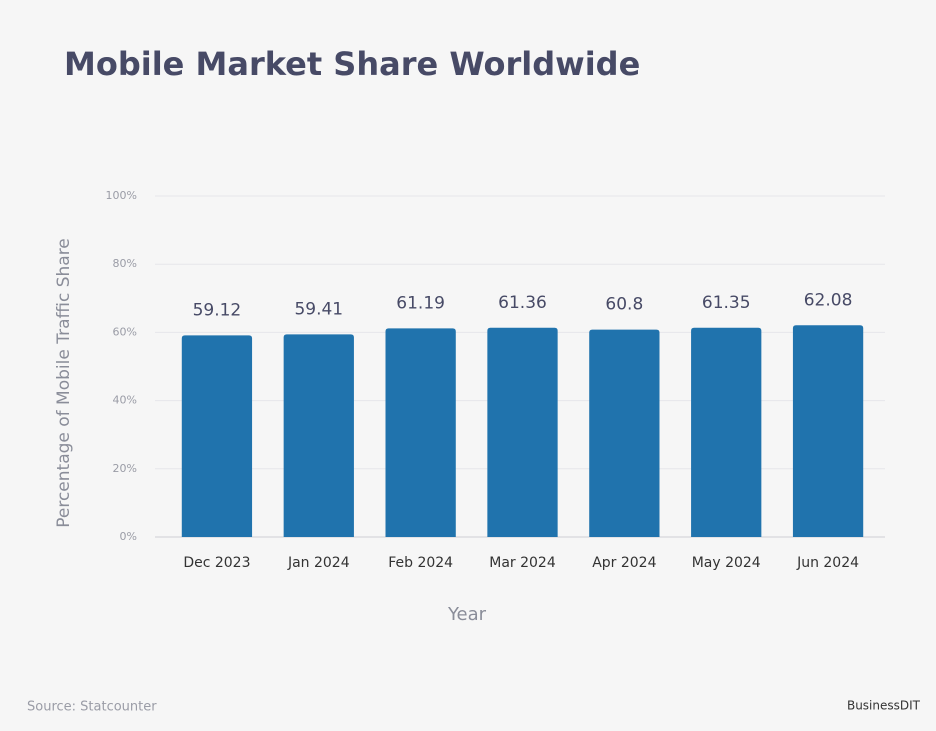 The image size is (936, 731). I want to click on value-label: 61.36, so click(522, 303).